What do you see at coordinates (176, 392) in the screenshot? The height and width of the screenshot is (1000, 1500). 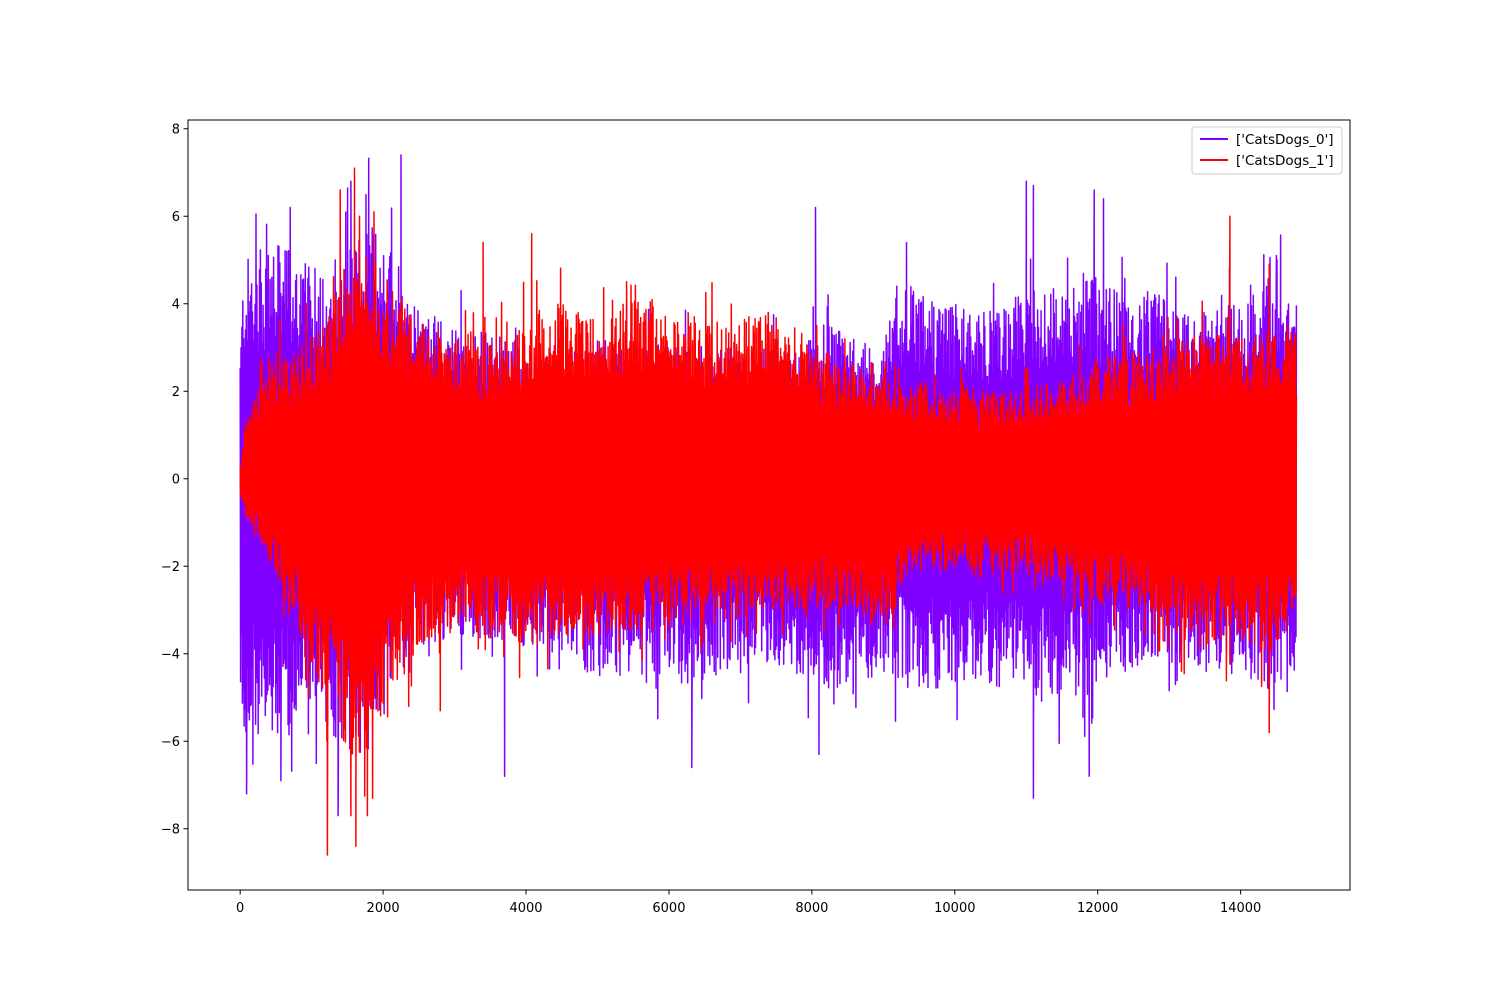 I see `y-tick-label: 2` at bounding box center [176, 392].